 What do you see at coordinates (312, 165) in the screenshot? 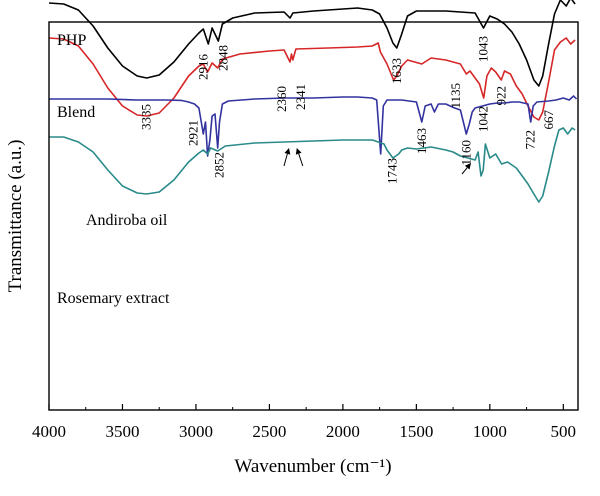
I see `series-line-rosemary-extract` at bounding box center [312, 165].